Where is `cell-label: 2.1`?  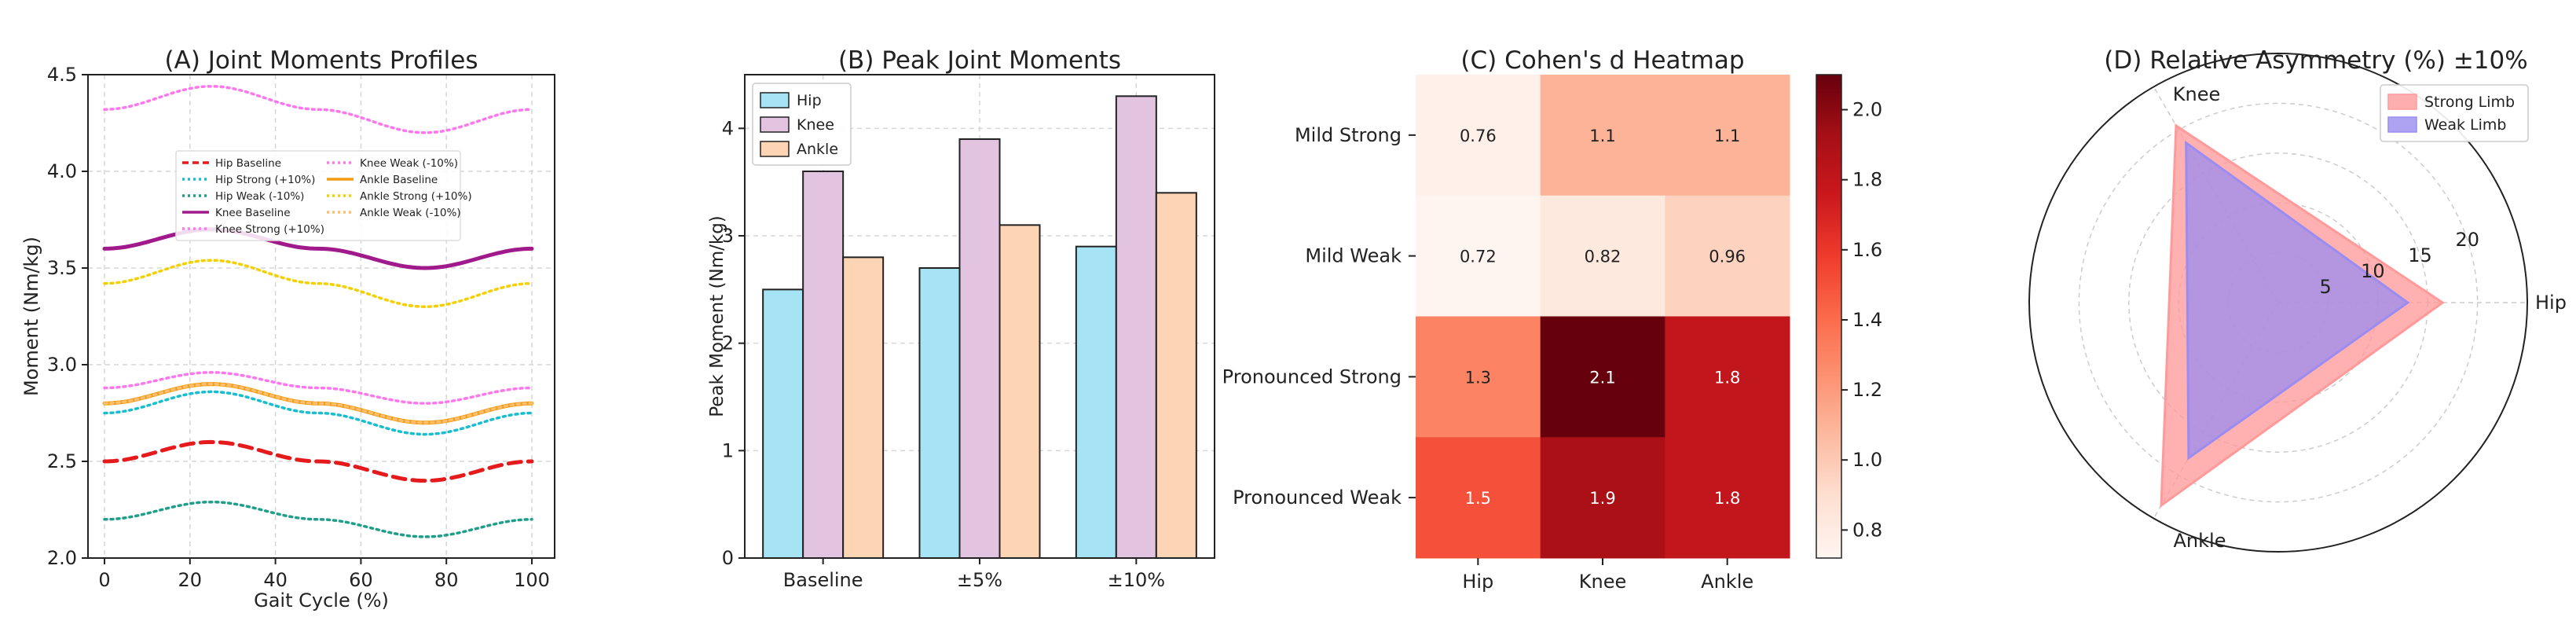
cell-label: 2.1 is located at coordinates (1602, 377).